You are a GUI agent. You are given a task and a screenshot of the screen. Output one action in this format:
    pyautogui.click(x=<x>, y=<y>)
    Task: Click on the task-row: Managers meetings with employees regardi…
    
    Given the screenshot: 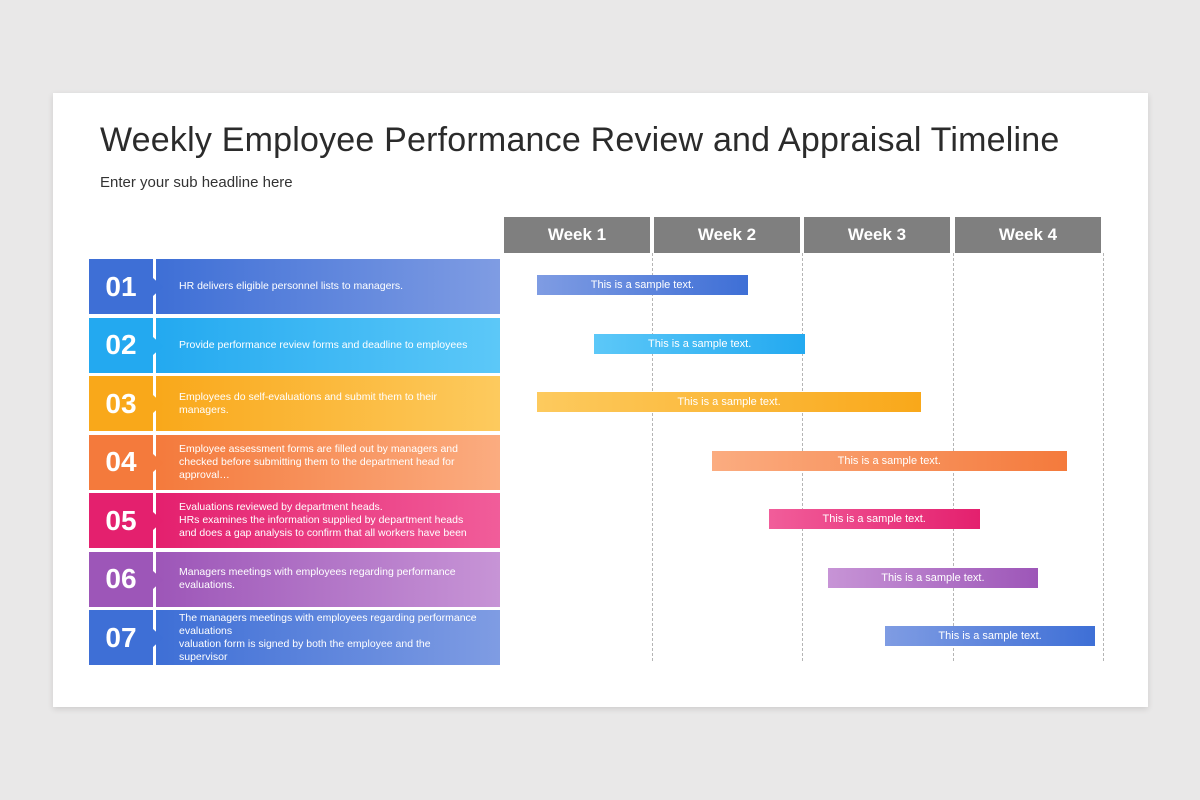 What is the action you would take?
    pyautogui.click(x=294, y=579)
    